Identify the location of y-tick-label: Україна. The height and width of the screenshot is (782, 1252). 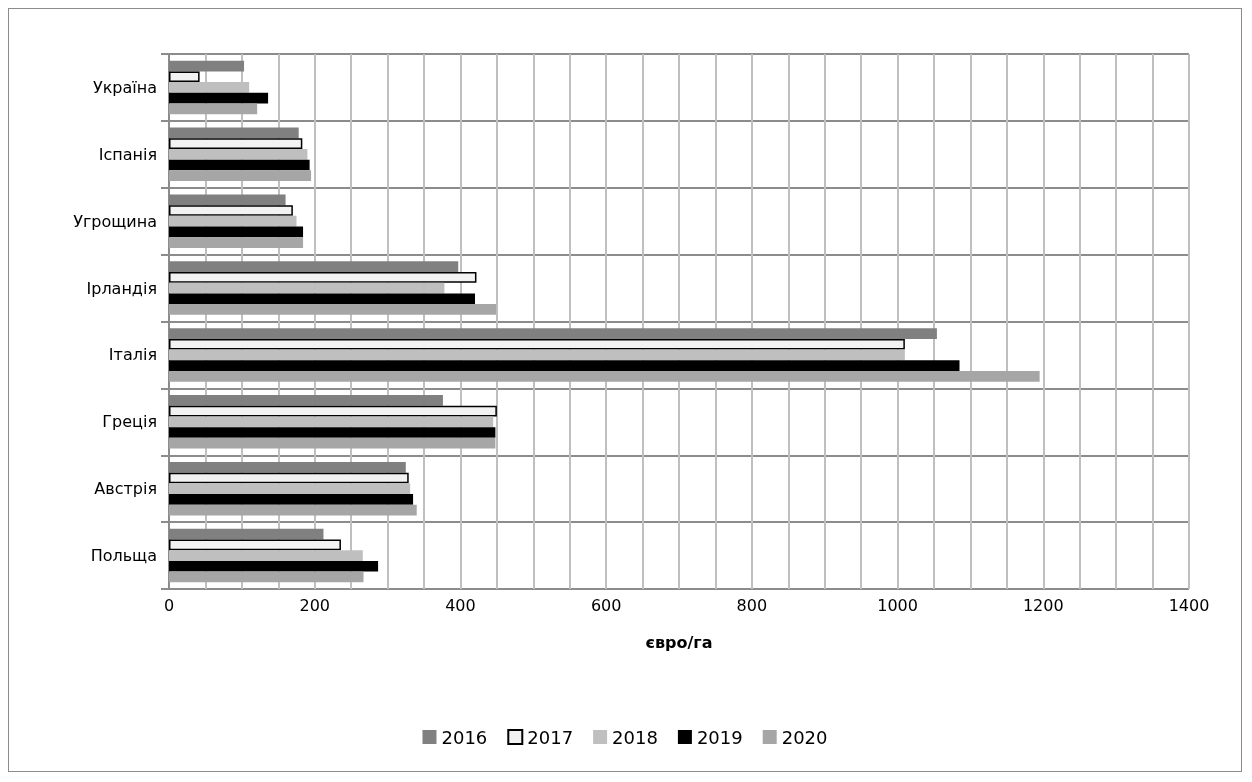
(124, 87).